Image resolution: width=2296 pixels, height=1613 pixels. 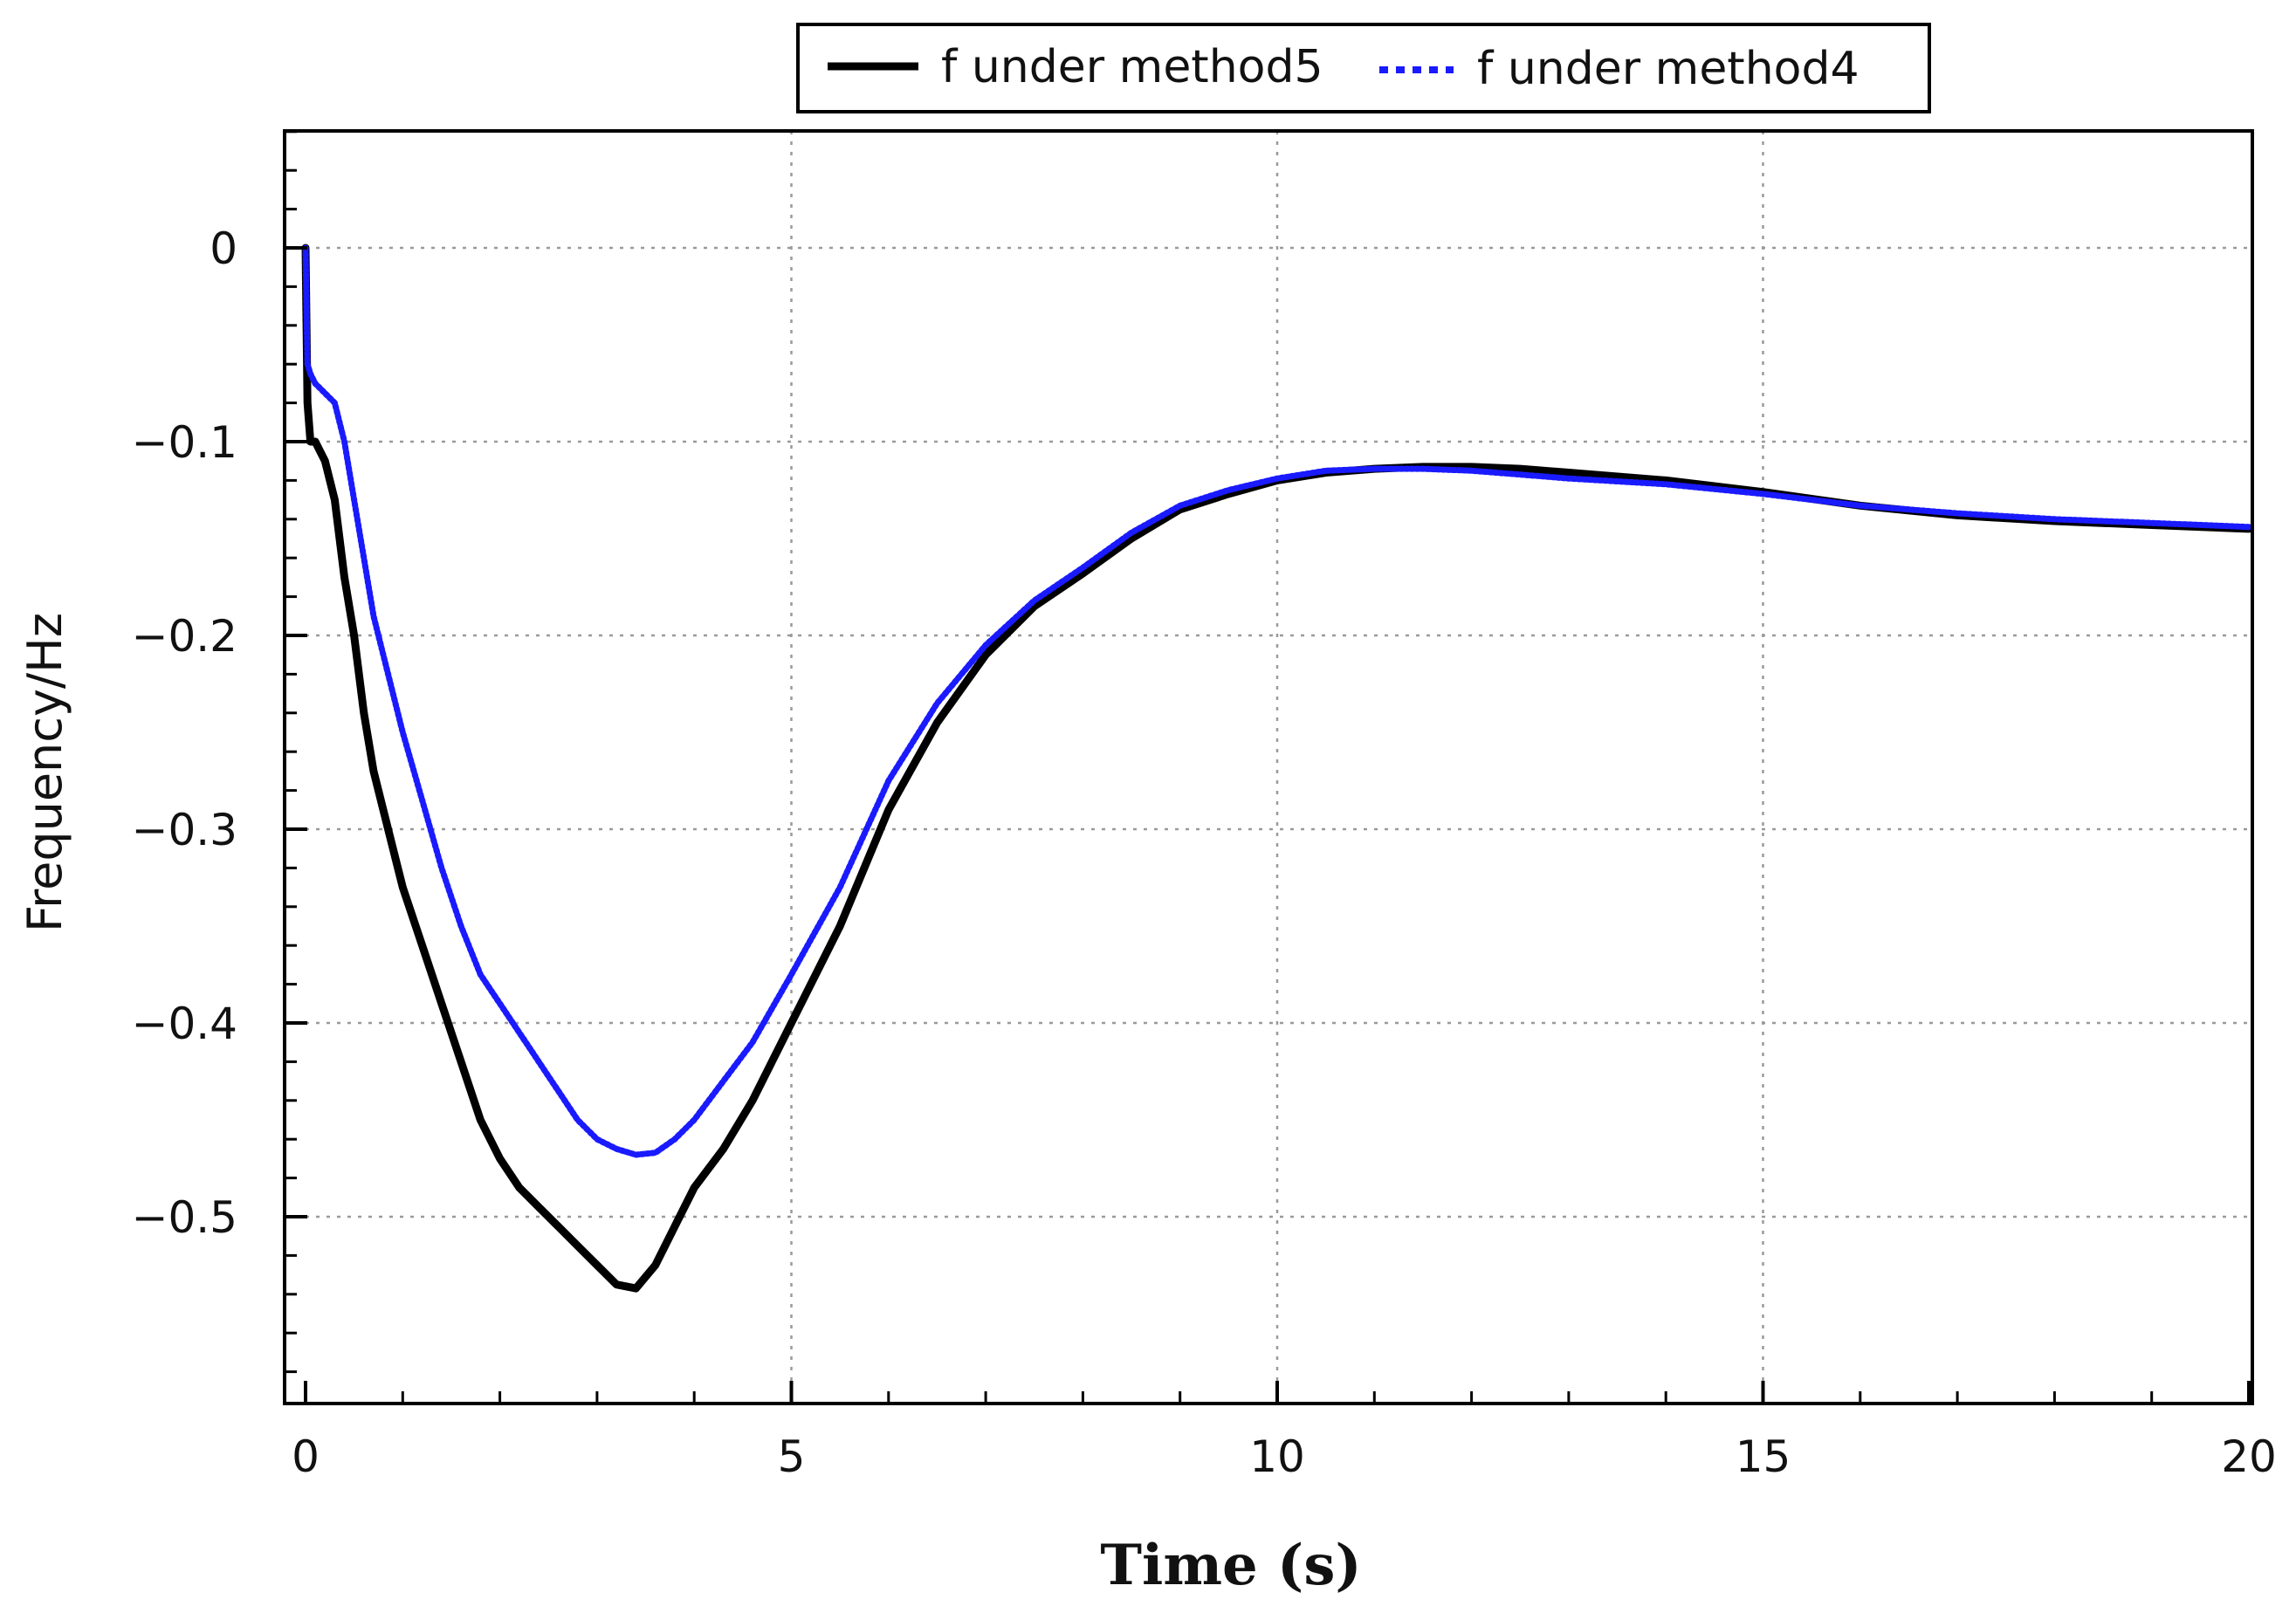 What do you see at coordinates (185, 1217) in the screenshot?
I see `y-tick-label: −0.5` at bounding box center [185, 1217].